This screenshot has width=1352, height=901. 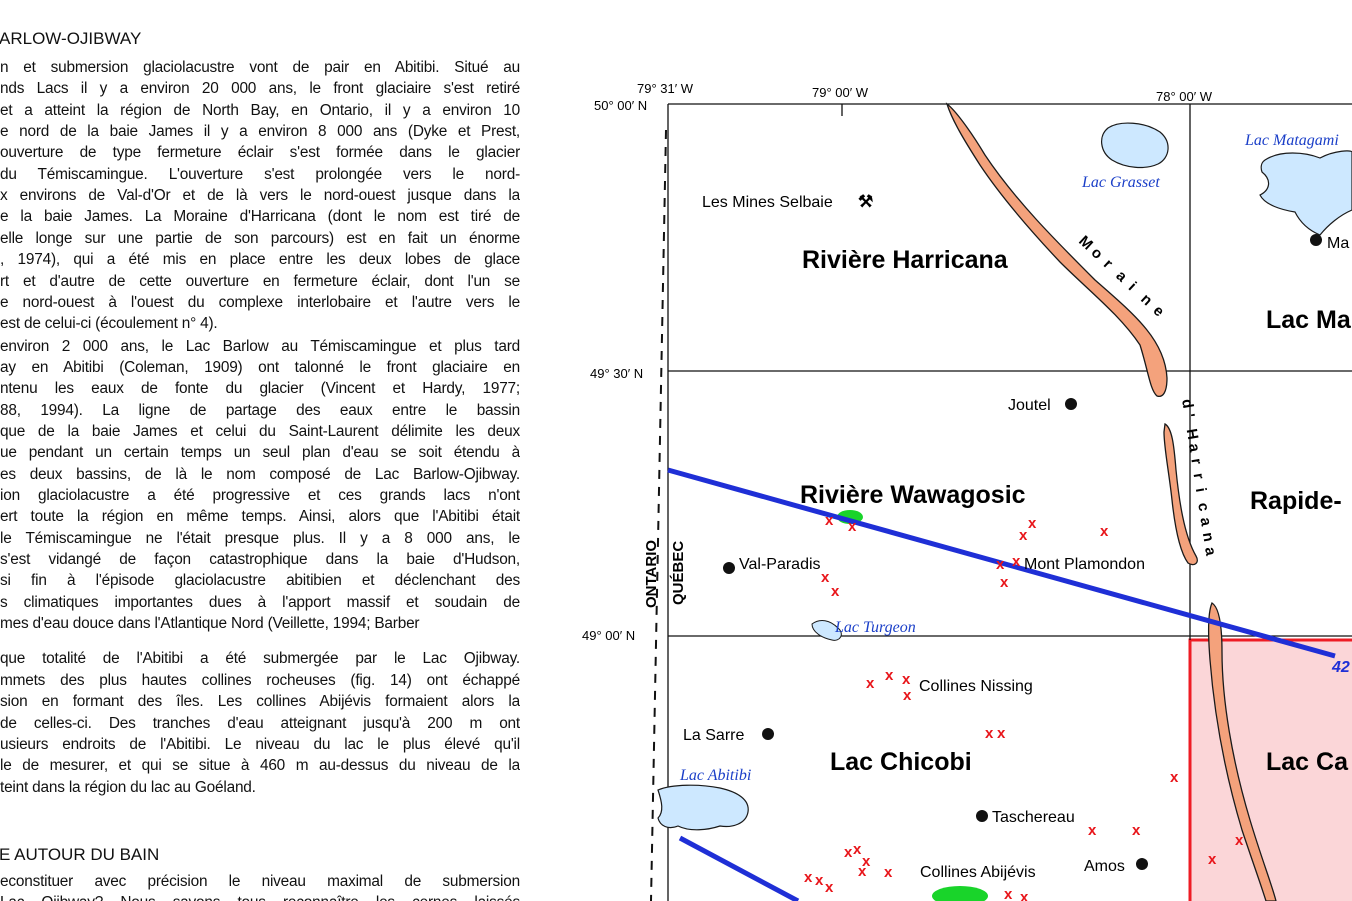 I want to click on place-les-mines-selbaie: Les Mines Selbaie, so click(x=767, y=202).